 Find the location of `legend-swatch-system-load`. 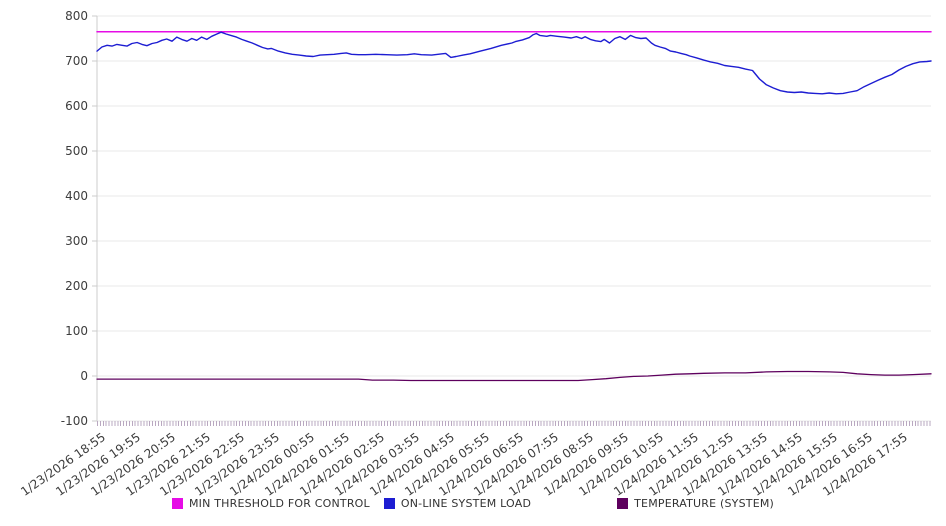

legend-swatch-system-load is located at coordinates (389, 503).